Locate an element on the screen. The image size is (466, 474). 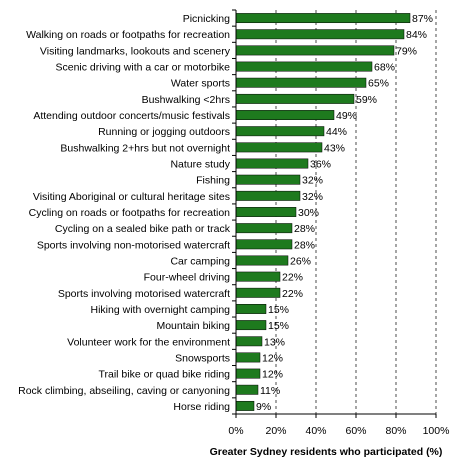
x-tick-label: 60% is located at coordinates (355, 431).